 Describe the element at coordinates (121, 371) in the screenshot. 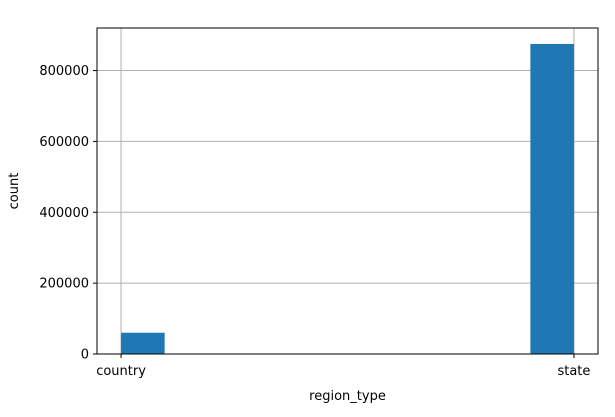

I see `x-tick-label: country` at that location.